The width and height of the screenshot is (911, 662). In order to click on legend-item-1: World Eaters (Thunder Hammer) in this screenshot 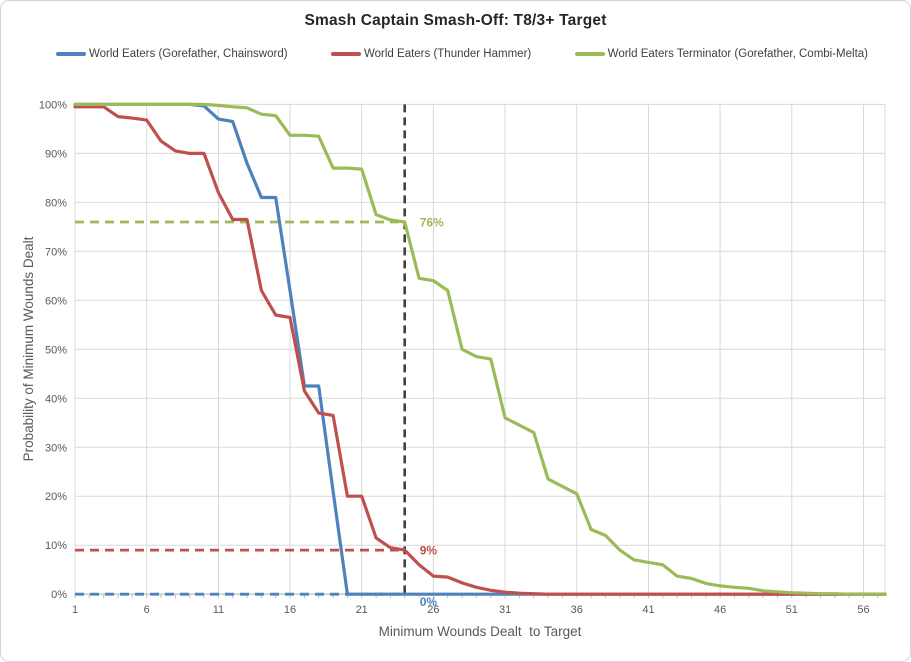, I will do `click(431, 54)`.